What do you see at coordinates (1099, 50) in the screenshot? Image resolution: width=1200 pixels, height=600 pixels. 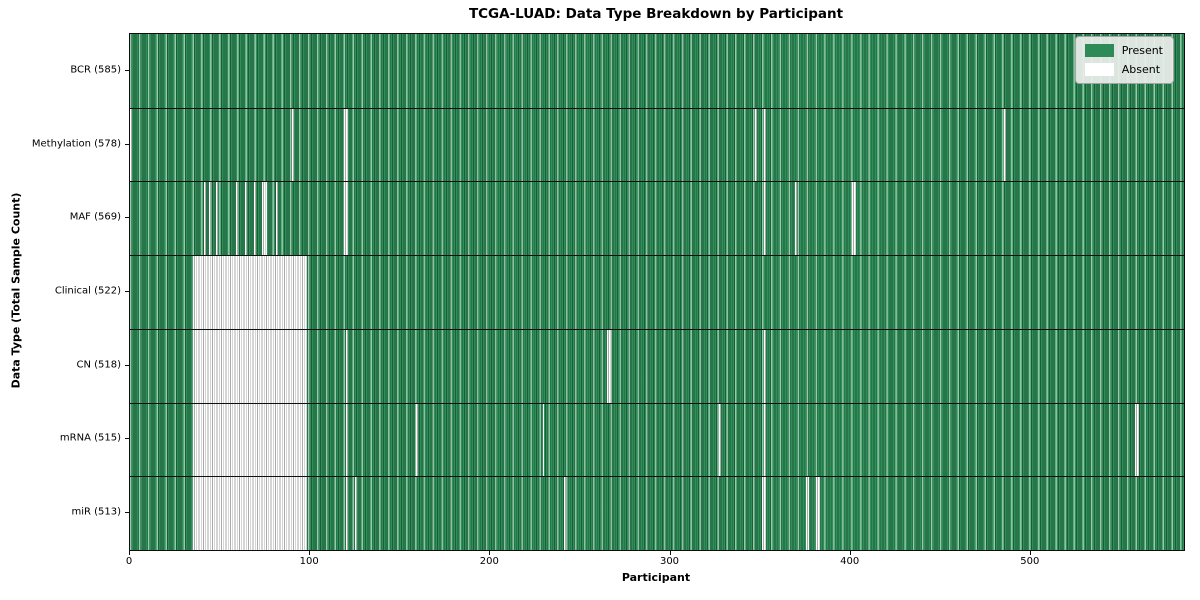 I see `present-swatch-icon` at bounding box center [1099, 50].